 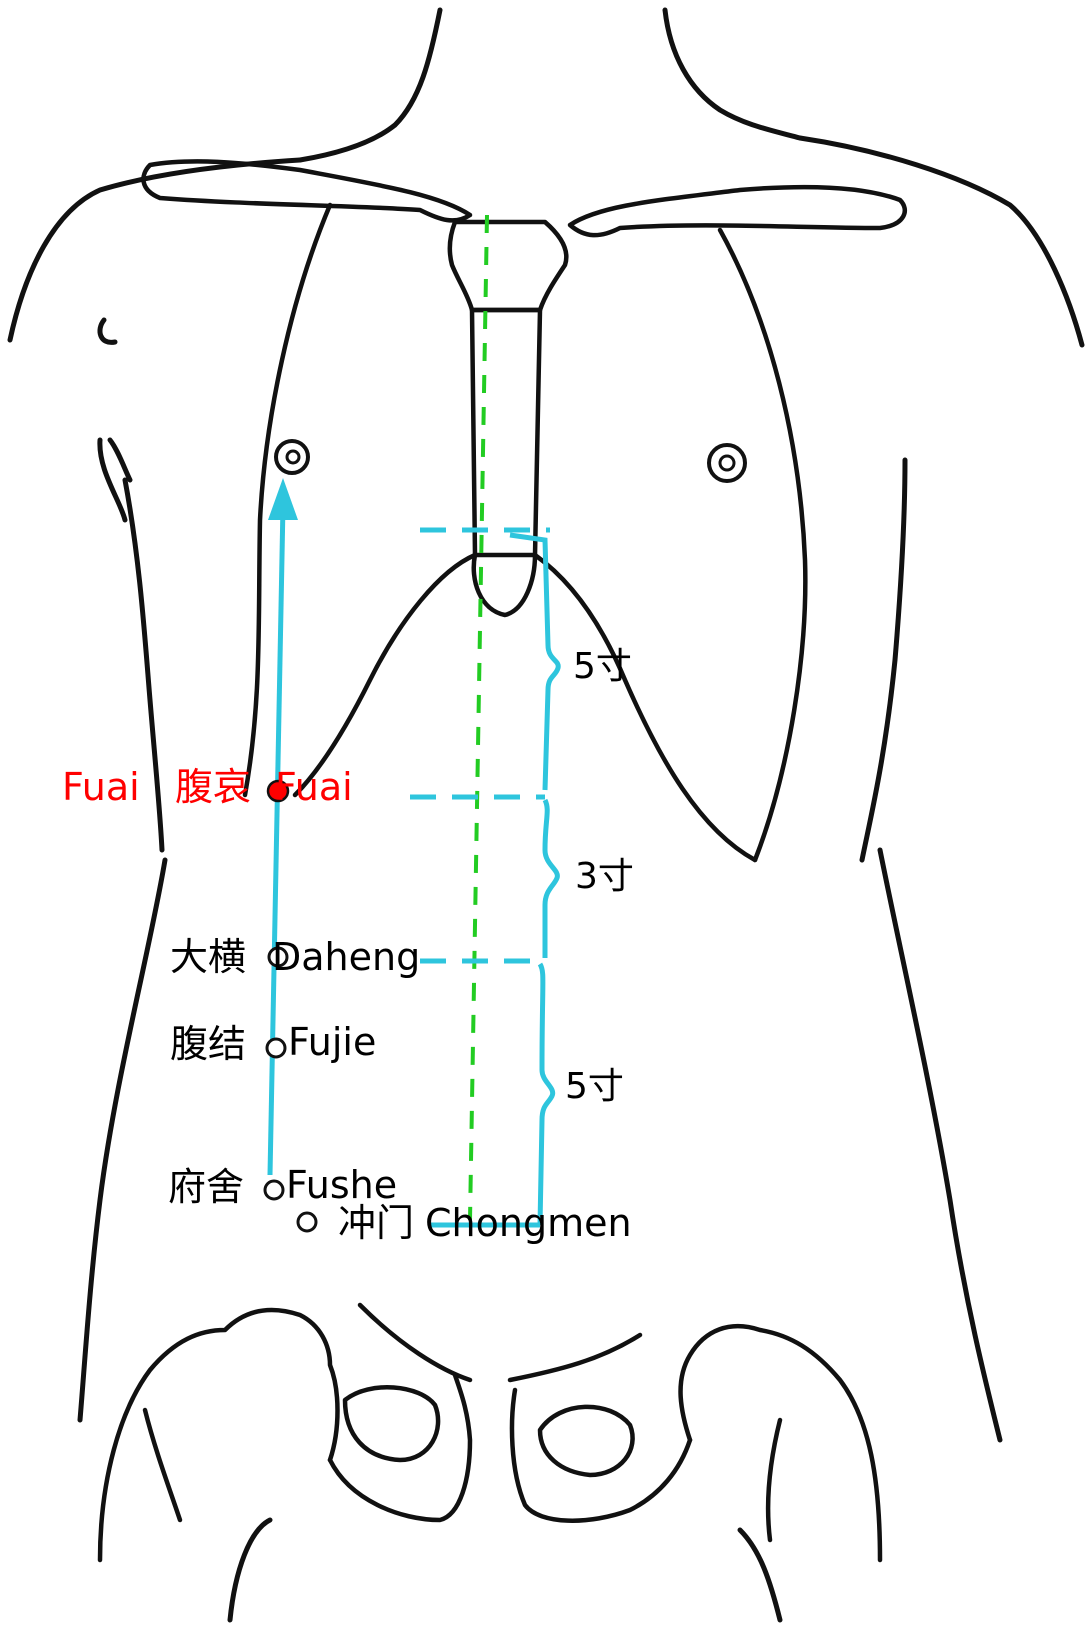 What do you see at coordinates (528, 1223) in the screenshot?
I see `chongmen-pinyin: Chongmen` at bounding box center [528, 1223].